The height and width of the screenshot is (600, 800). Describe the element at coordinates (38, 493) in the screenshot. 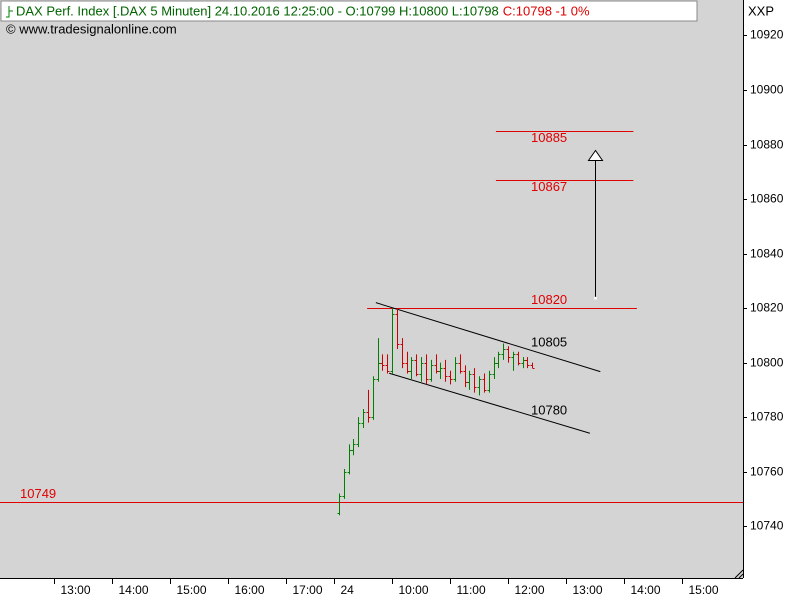

I see `level-label: 10749` at that location.